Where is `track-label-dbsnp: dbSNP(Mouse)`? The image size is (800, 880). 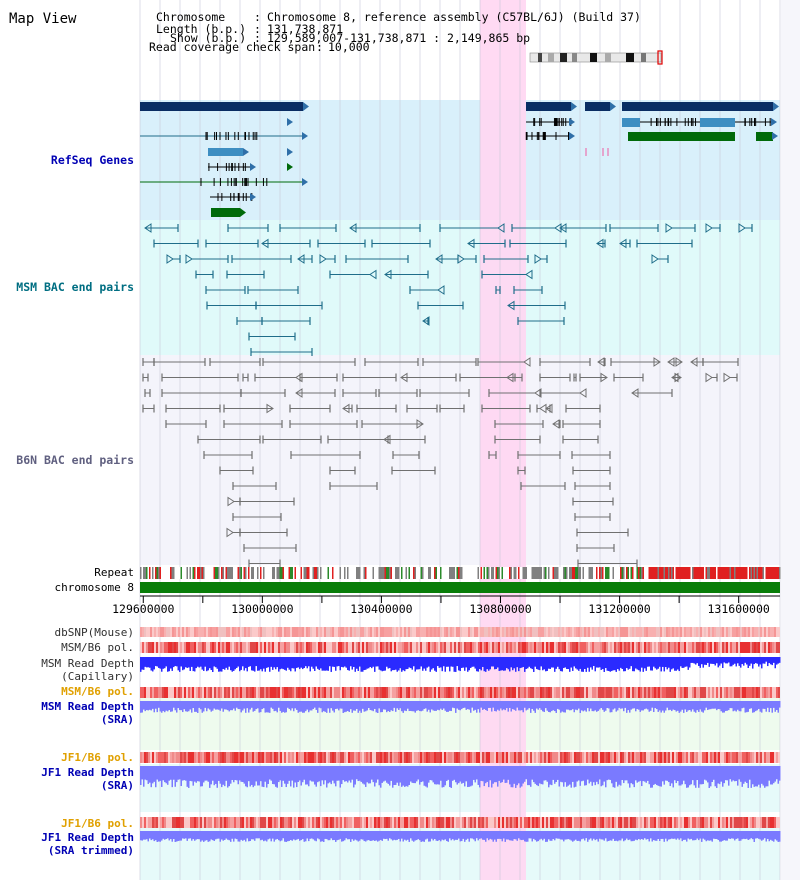 track-label-dbsnp: dbSNP(Mouse) is located at coordinates (94, 632).